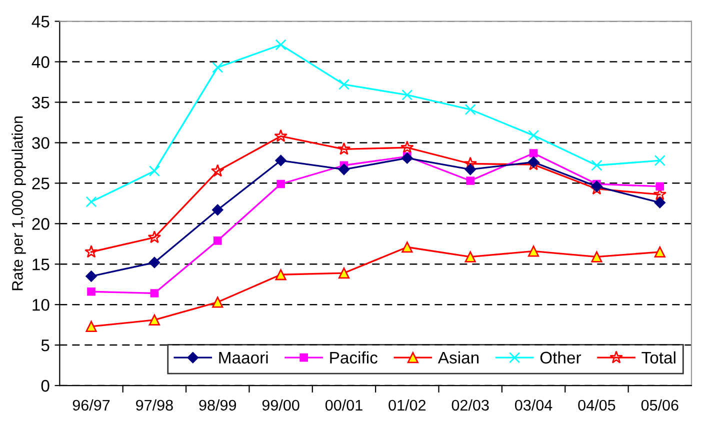  Describe the element at coordinates (597, 405) in the screenshot. I see `x-tick-label: 04/05` at that location.